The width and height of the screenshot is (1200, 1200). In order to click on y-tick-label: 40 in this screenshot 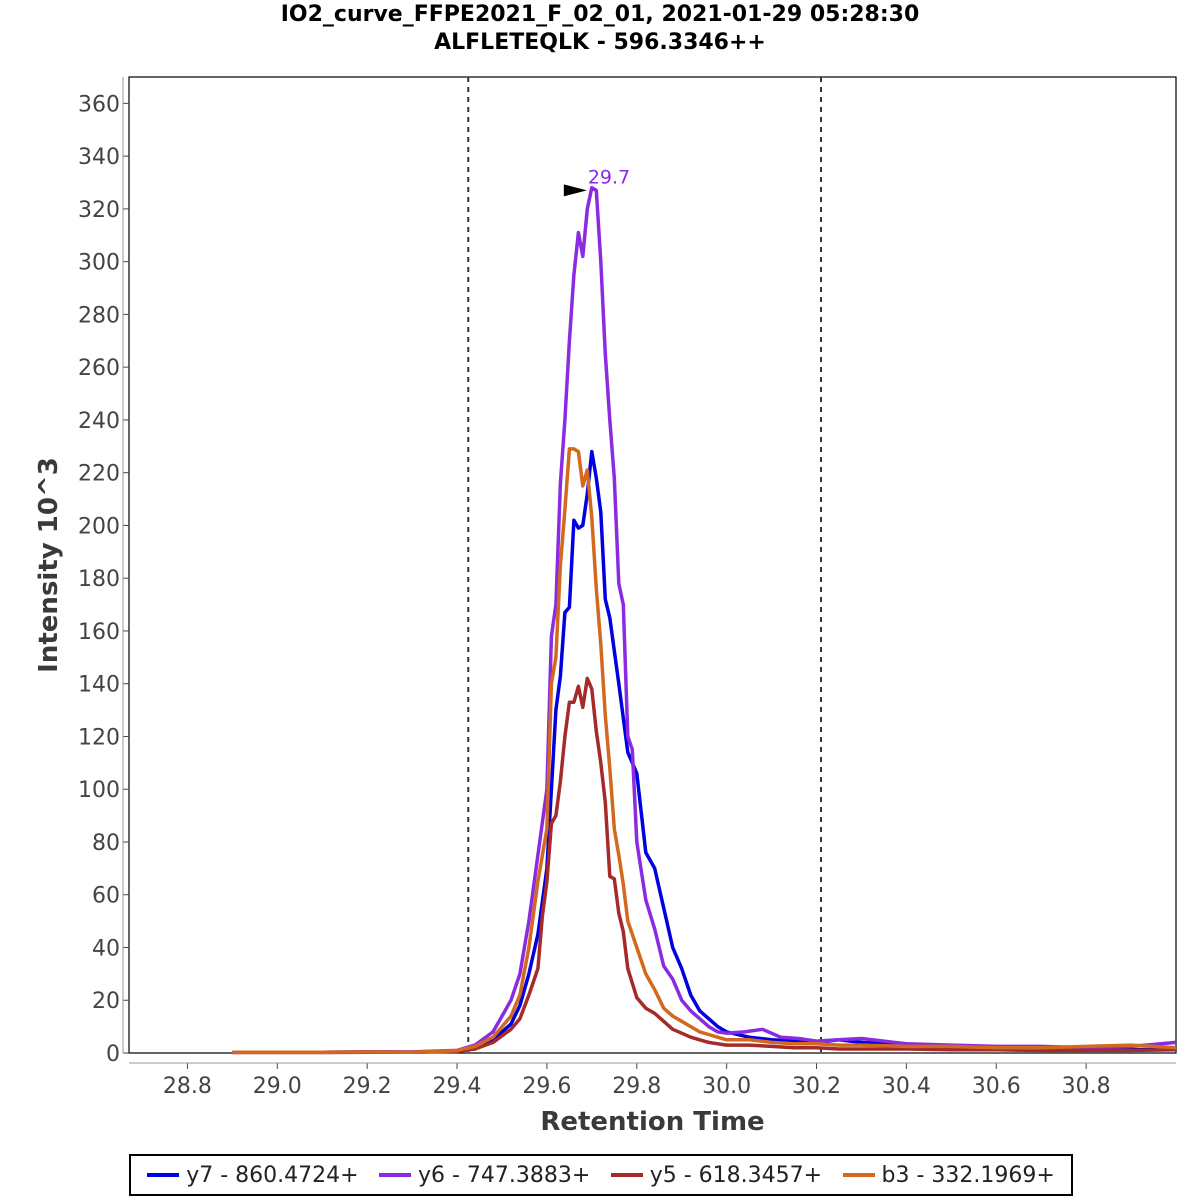, I will do `click(106, 948)`.